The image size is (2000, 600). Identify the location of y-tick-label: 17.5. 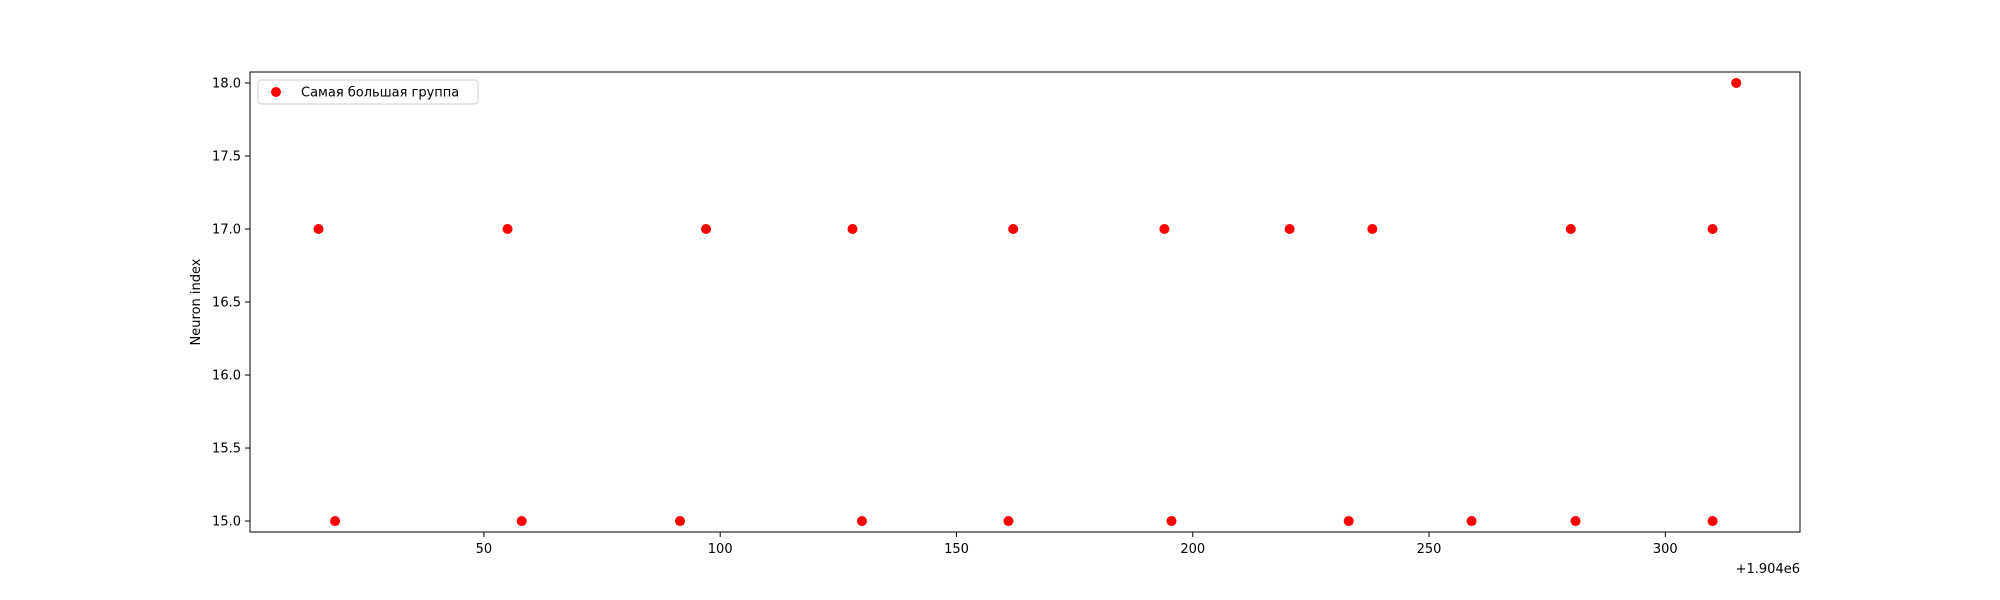
(226, 156).